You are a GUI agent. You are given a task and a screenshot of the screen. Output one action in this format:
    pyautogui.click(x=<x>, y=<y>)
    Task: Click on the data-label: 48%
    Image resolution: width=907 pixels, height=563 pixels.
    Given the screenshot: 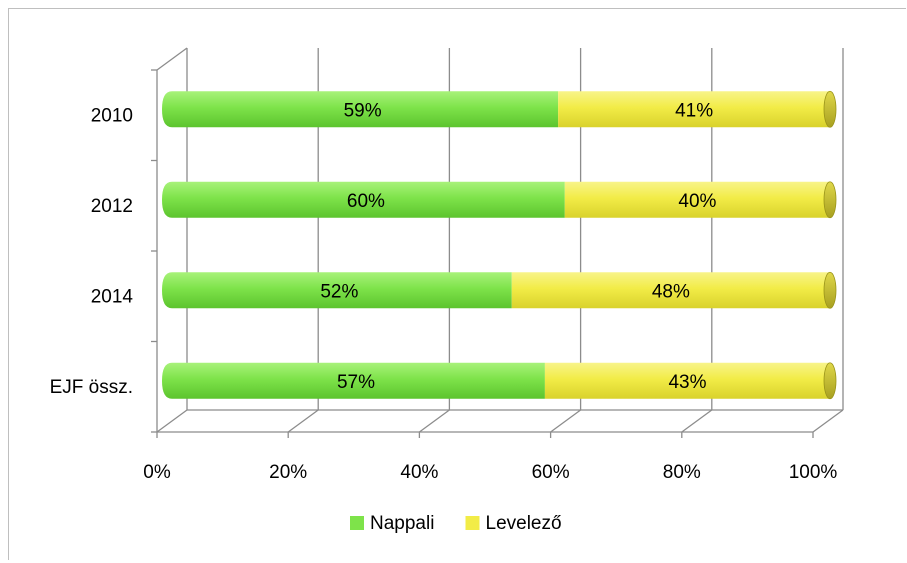 What is the action you would take?
    pyautogui.click(x=671, y=291)
    